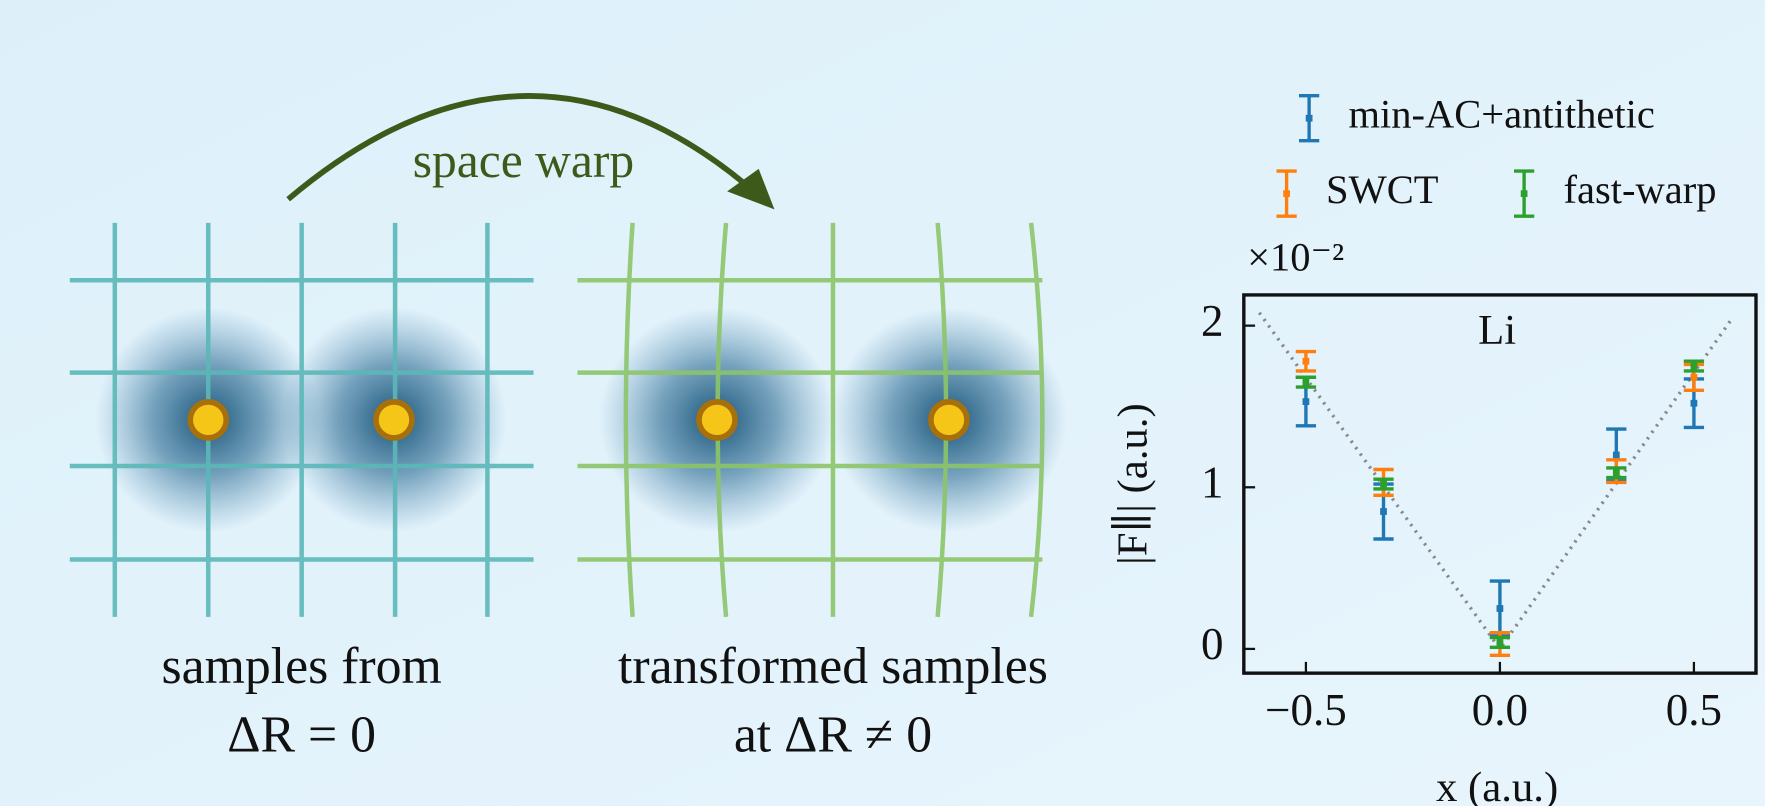 The height and width of the screenshot is (806, 1765). Describe the element at coordinates (1500, 710) in the screenshot. I see `x-tick-label: 0.0` at that location.